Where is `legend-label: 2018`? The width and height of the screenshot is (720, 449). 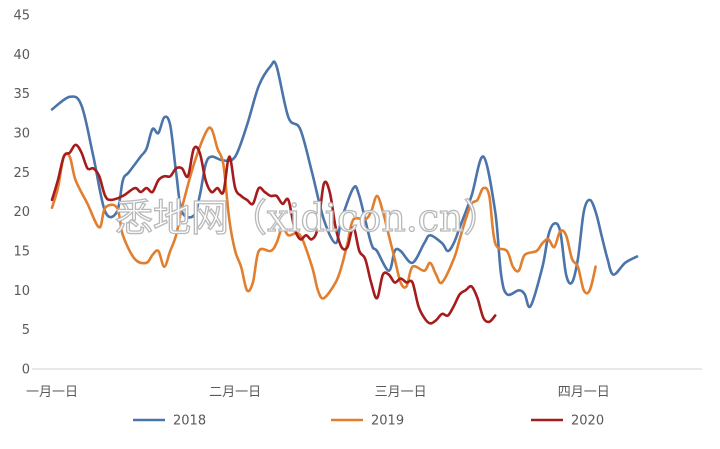 legend-label: 2018 is located at coordinates (189, 421).